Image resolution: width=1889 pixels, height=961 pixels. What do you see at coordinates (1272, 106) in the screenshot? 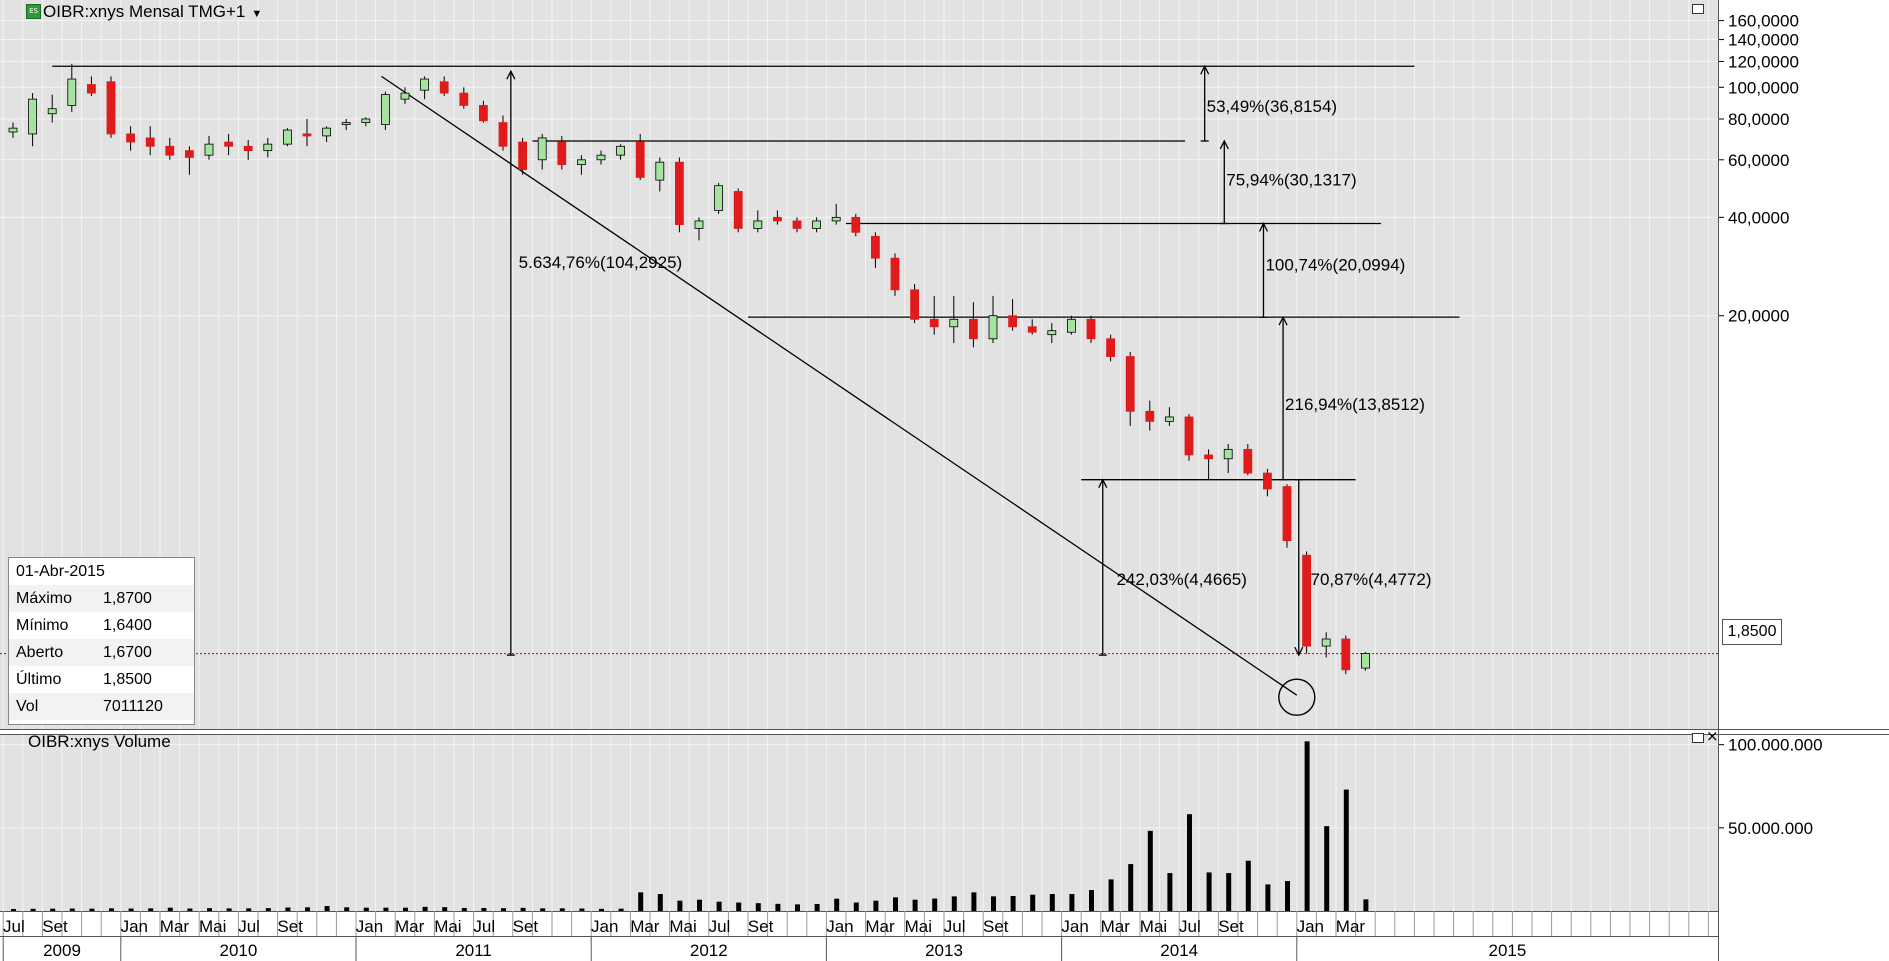
I see `measure-label: 53,49%(36,8154)` at bounding box center [1272, 106].